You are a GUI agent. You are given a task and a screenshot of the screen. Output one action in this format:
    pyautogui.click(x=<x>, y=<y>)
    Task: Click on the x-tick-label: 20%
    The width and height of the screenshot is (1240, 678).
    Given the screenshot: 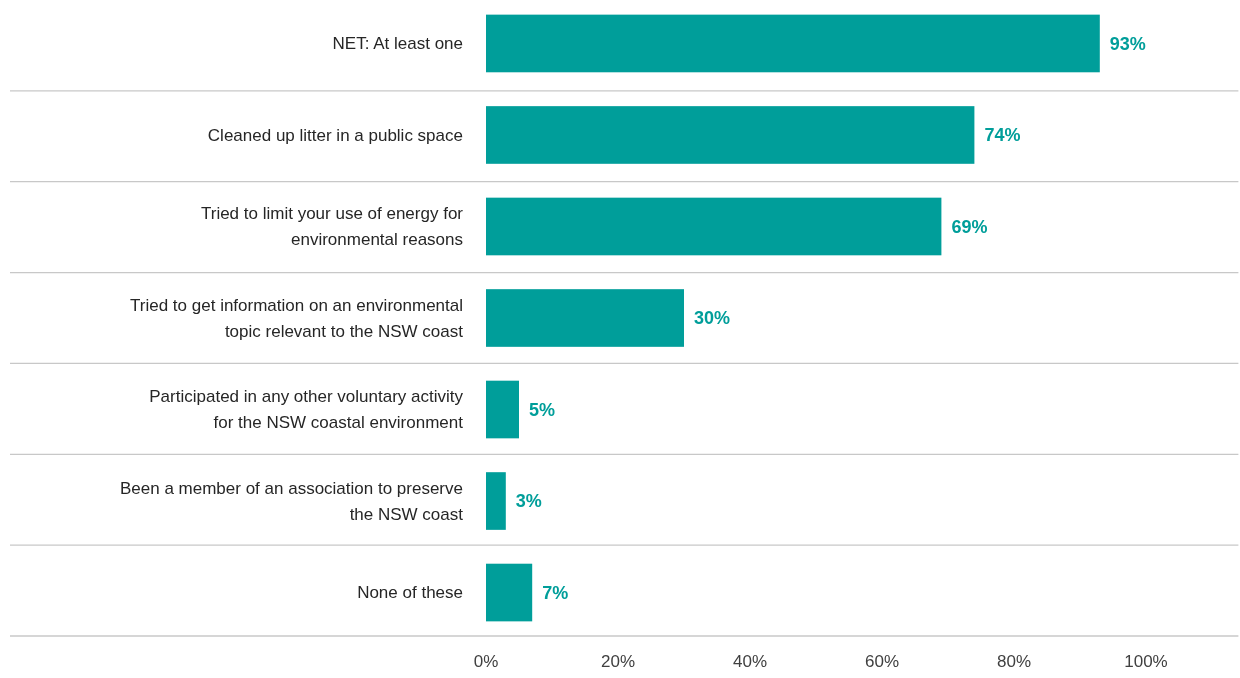 What is the action you would take?
    pyautogui.click(x=618, y=661)
    